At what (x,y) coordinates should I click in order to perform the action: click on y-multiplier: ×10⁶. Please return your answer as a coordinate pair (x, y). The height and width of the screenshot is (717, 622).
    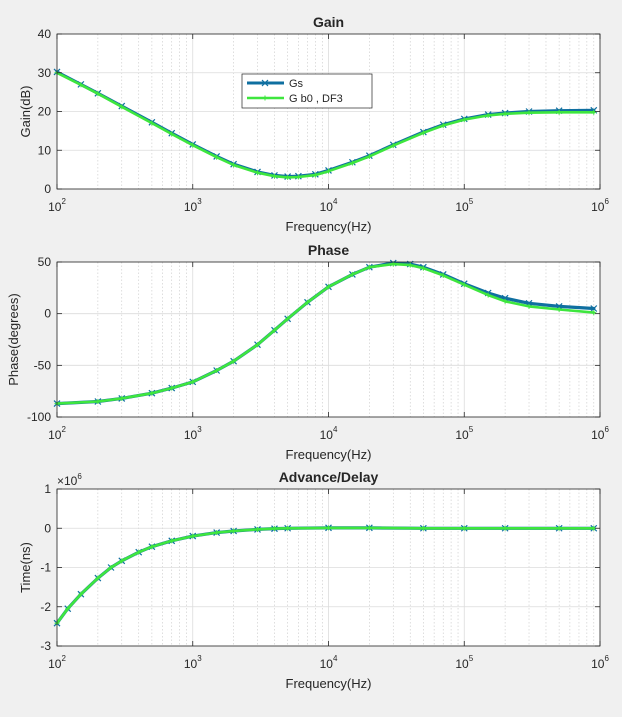
    Looking at the image, I should click on (69, 480).